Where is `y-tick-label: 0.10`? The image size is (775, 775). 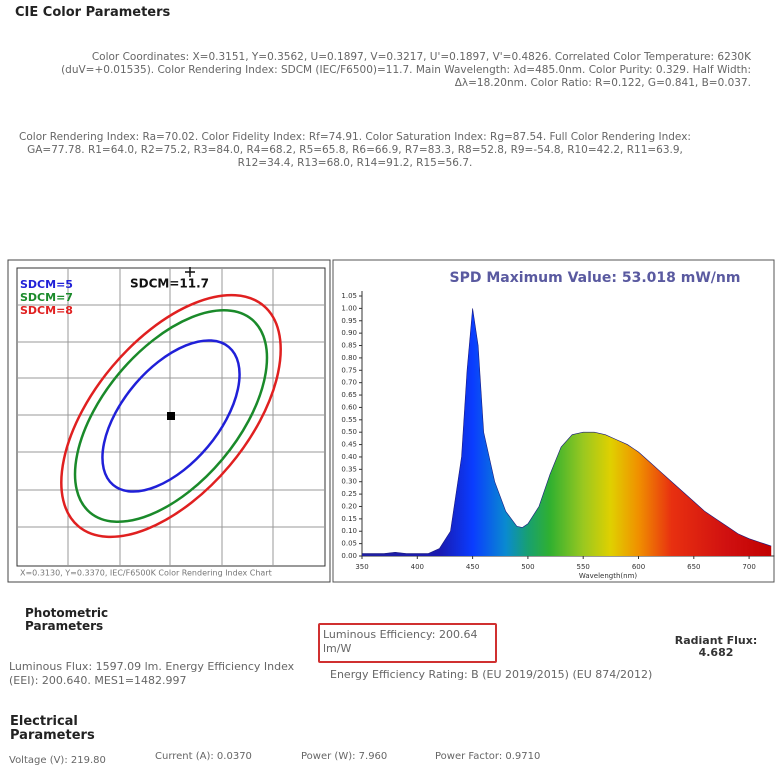 y-tick-label: 0.10 is located at coordinates (349, 531).